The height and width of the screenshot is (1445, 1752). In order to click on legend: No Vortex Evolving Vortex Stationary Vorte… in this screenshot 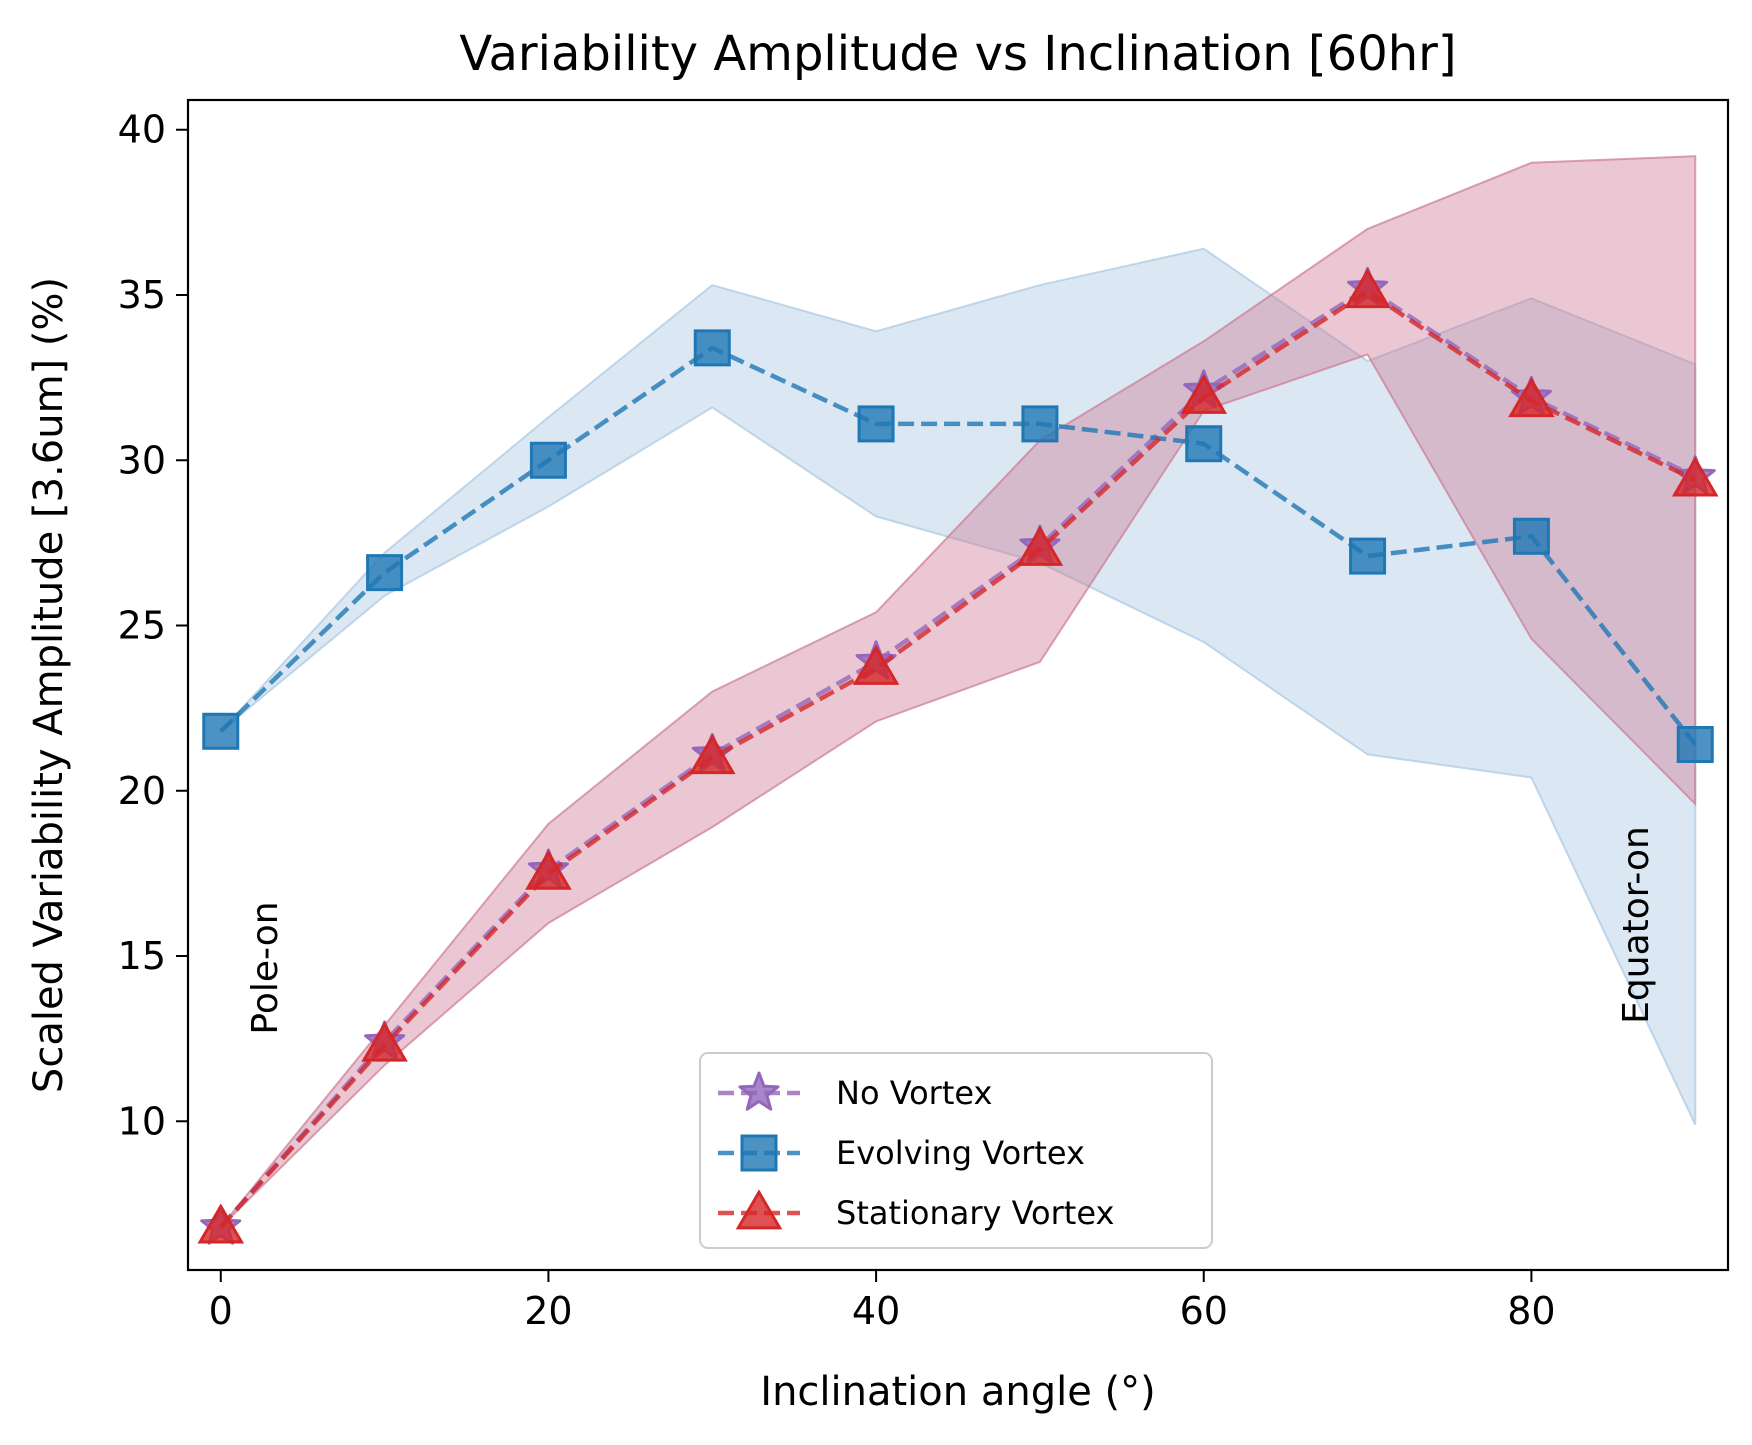, I will do `click(956, 1150)`.